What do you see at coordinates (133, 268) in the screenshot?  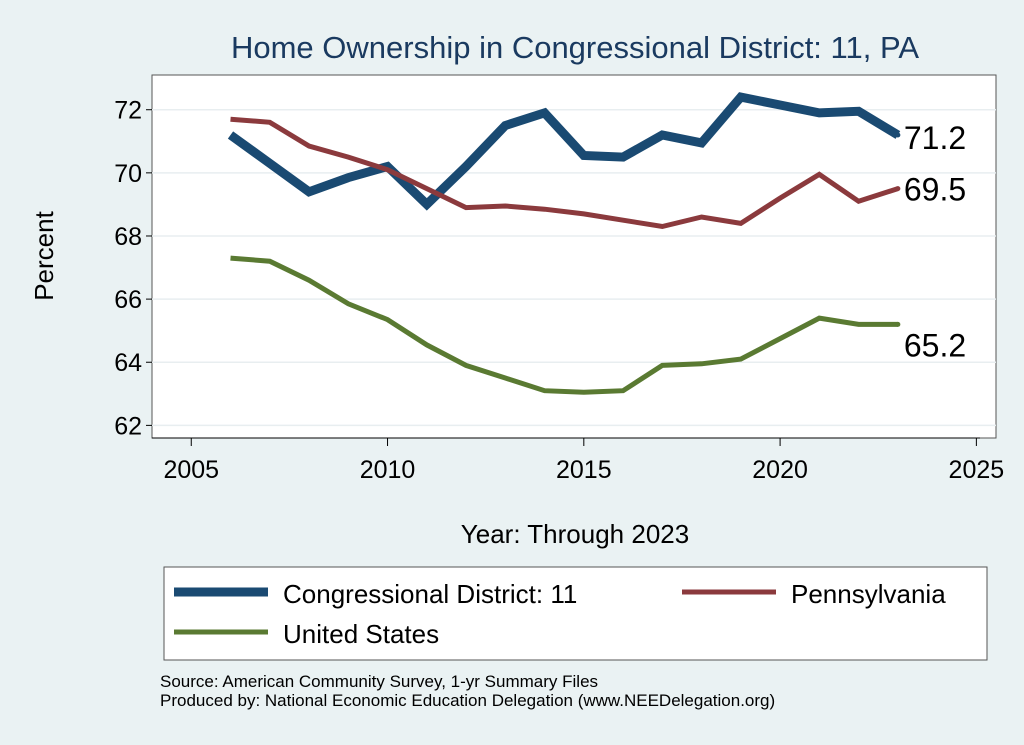 I see `y-axis: 62 64 66 68 70 72` at bounding box center [133, 268].